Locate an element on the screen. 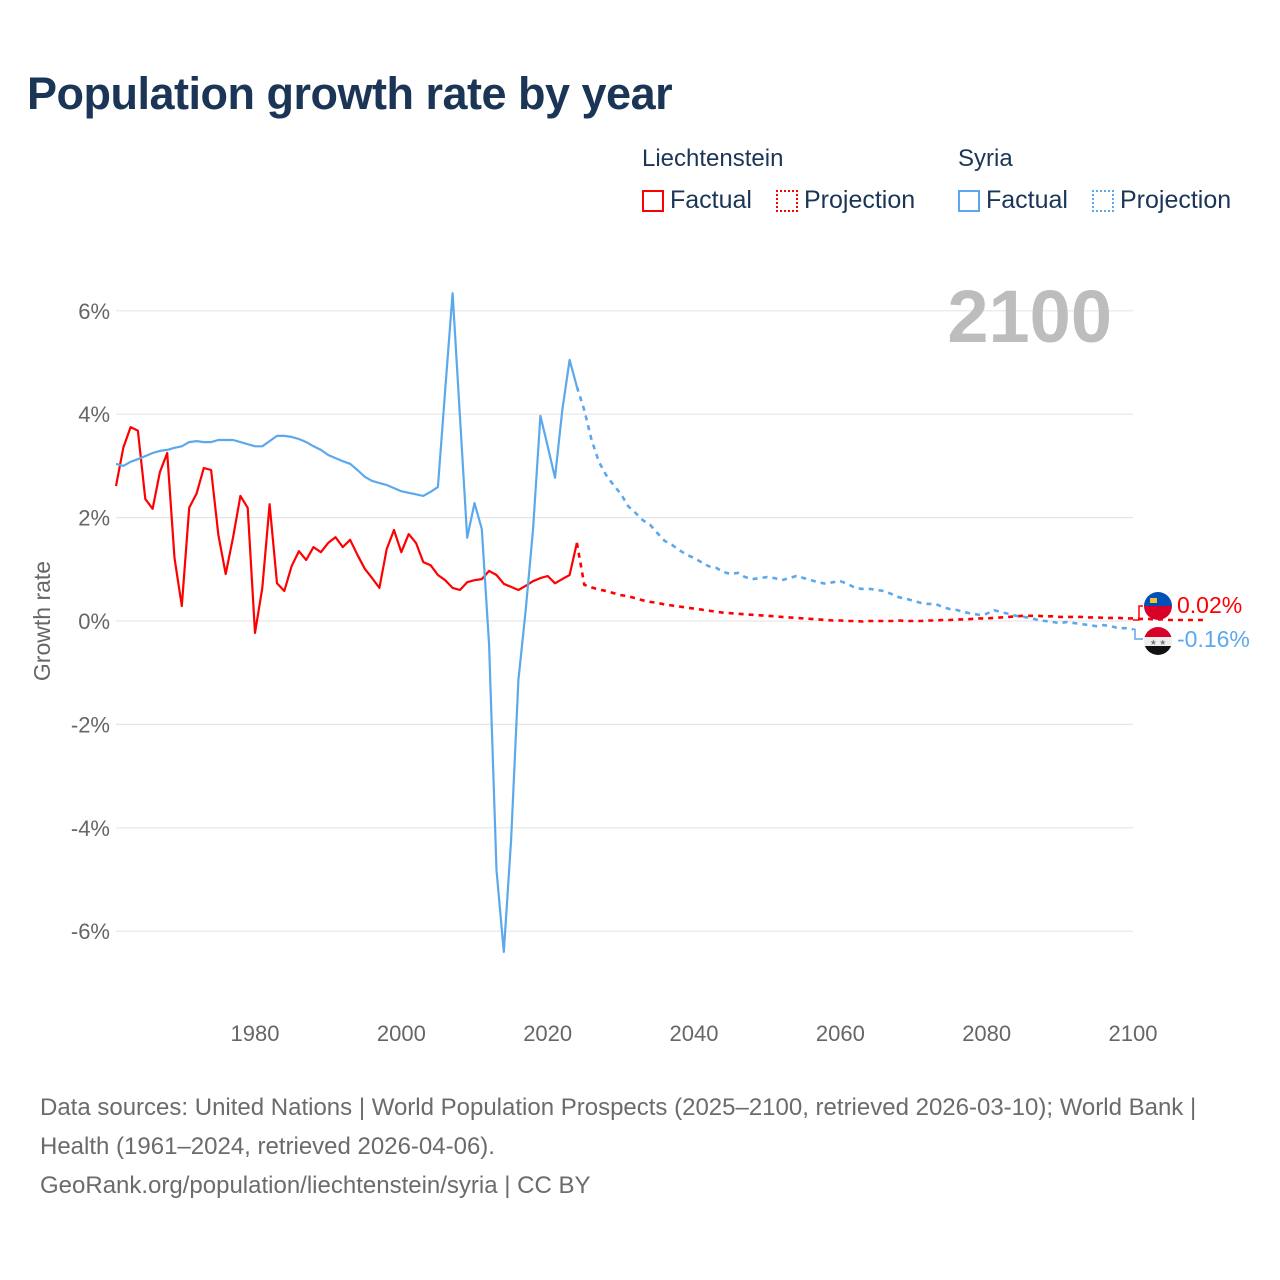  syria-flag-icon: ★ ★ is located at coordinates (1158, 641).